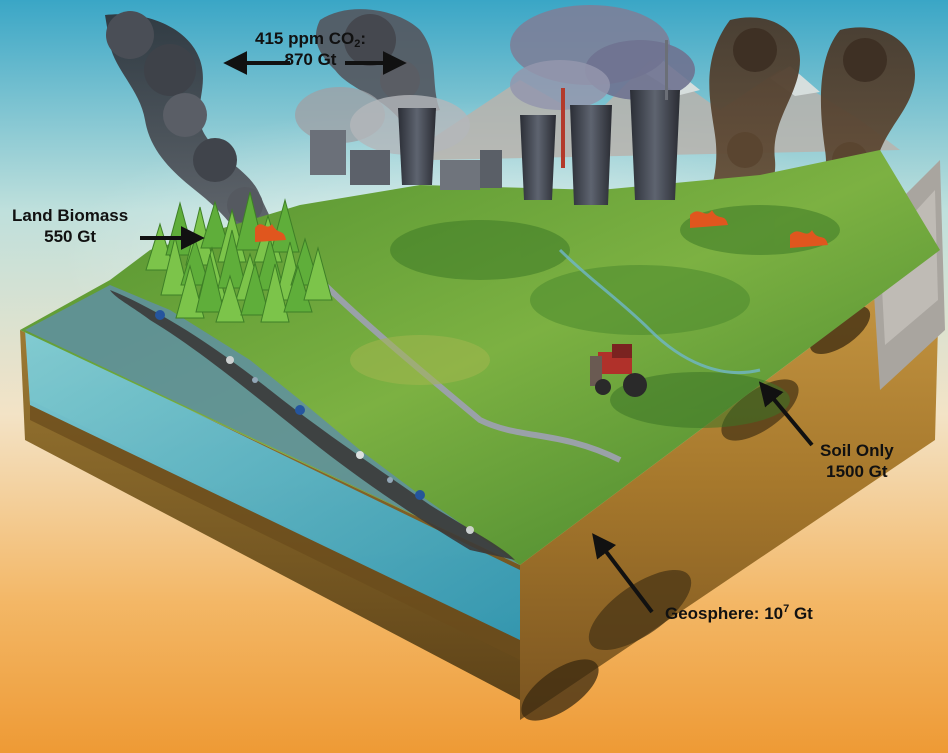  Describe the element at coordinates (724, 613) in the screenshot. I see `geosphere-prefix: Geosphere: 10` at that location.